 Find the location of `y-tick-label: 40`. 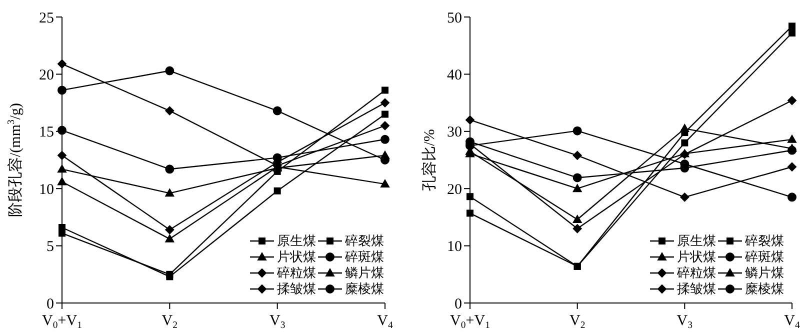

y-tick-label: 40 is located at coordinates (454, 76).